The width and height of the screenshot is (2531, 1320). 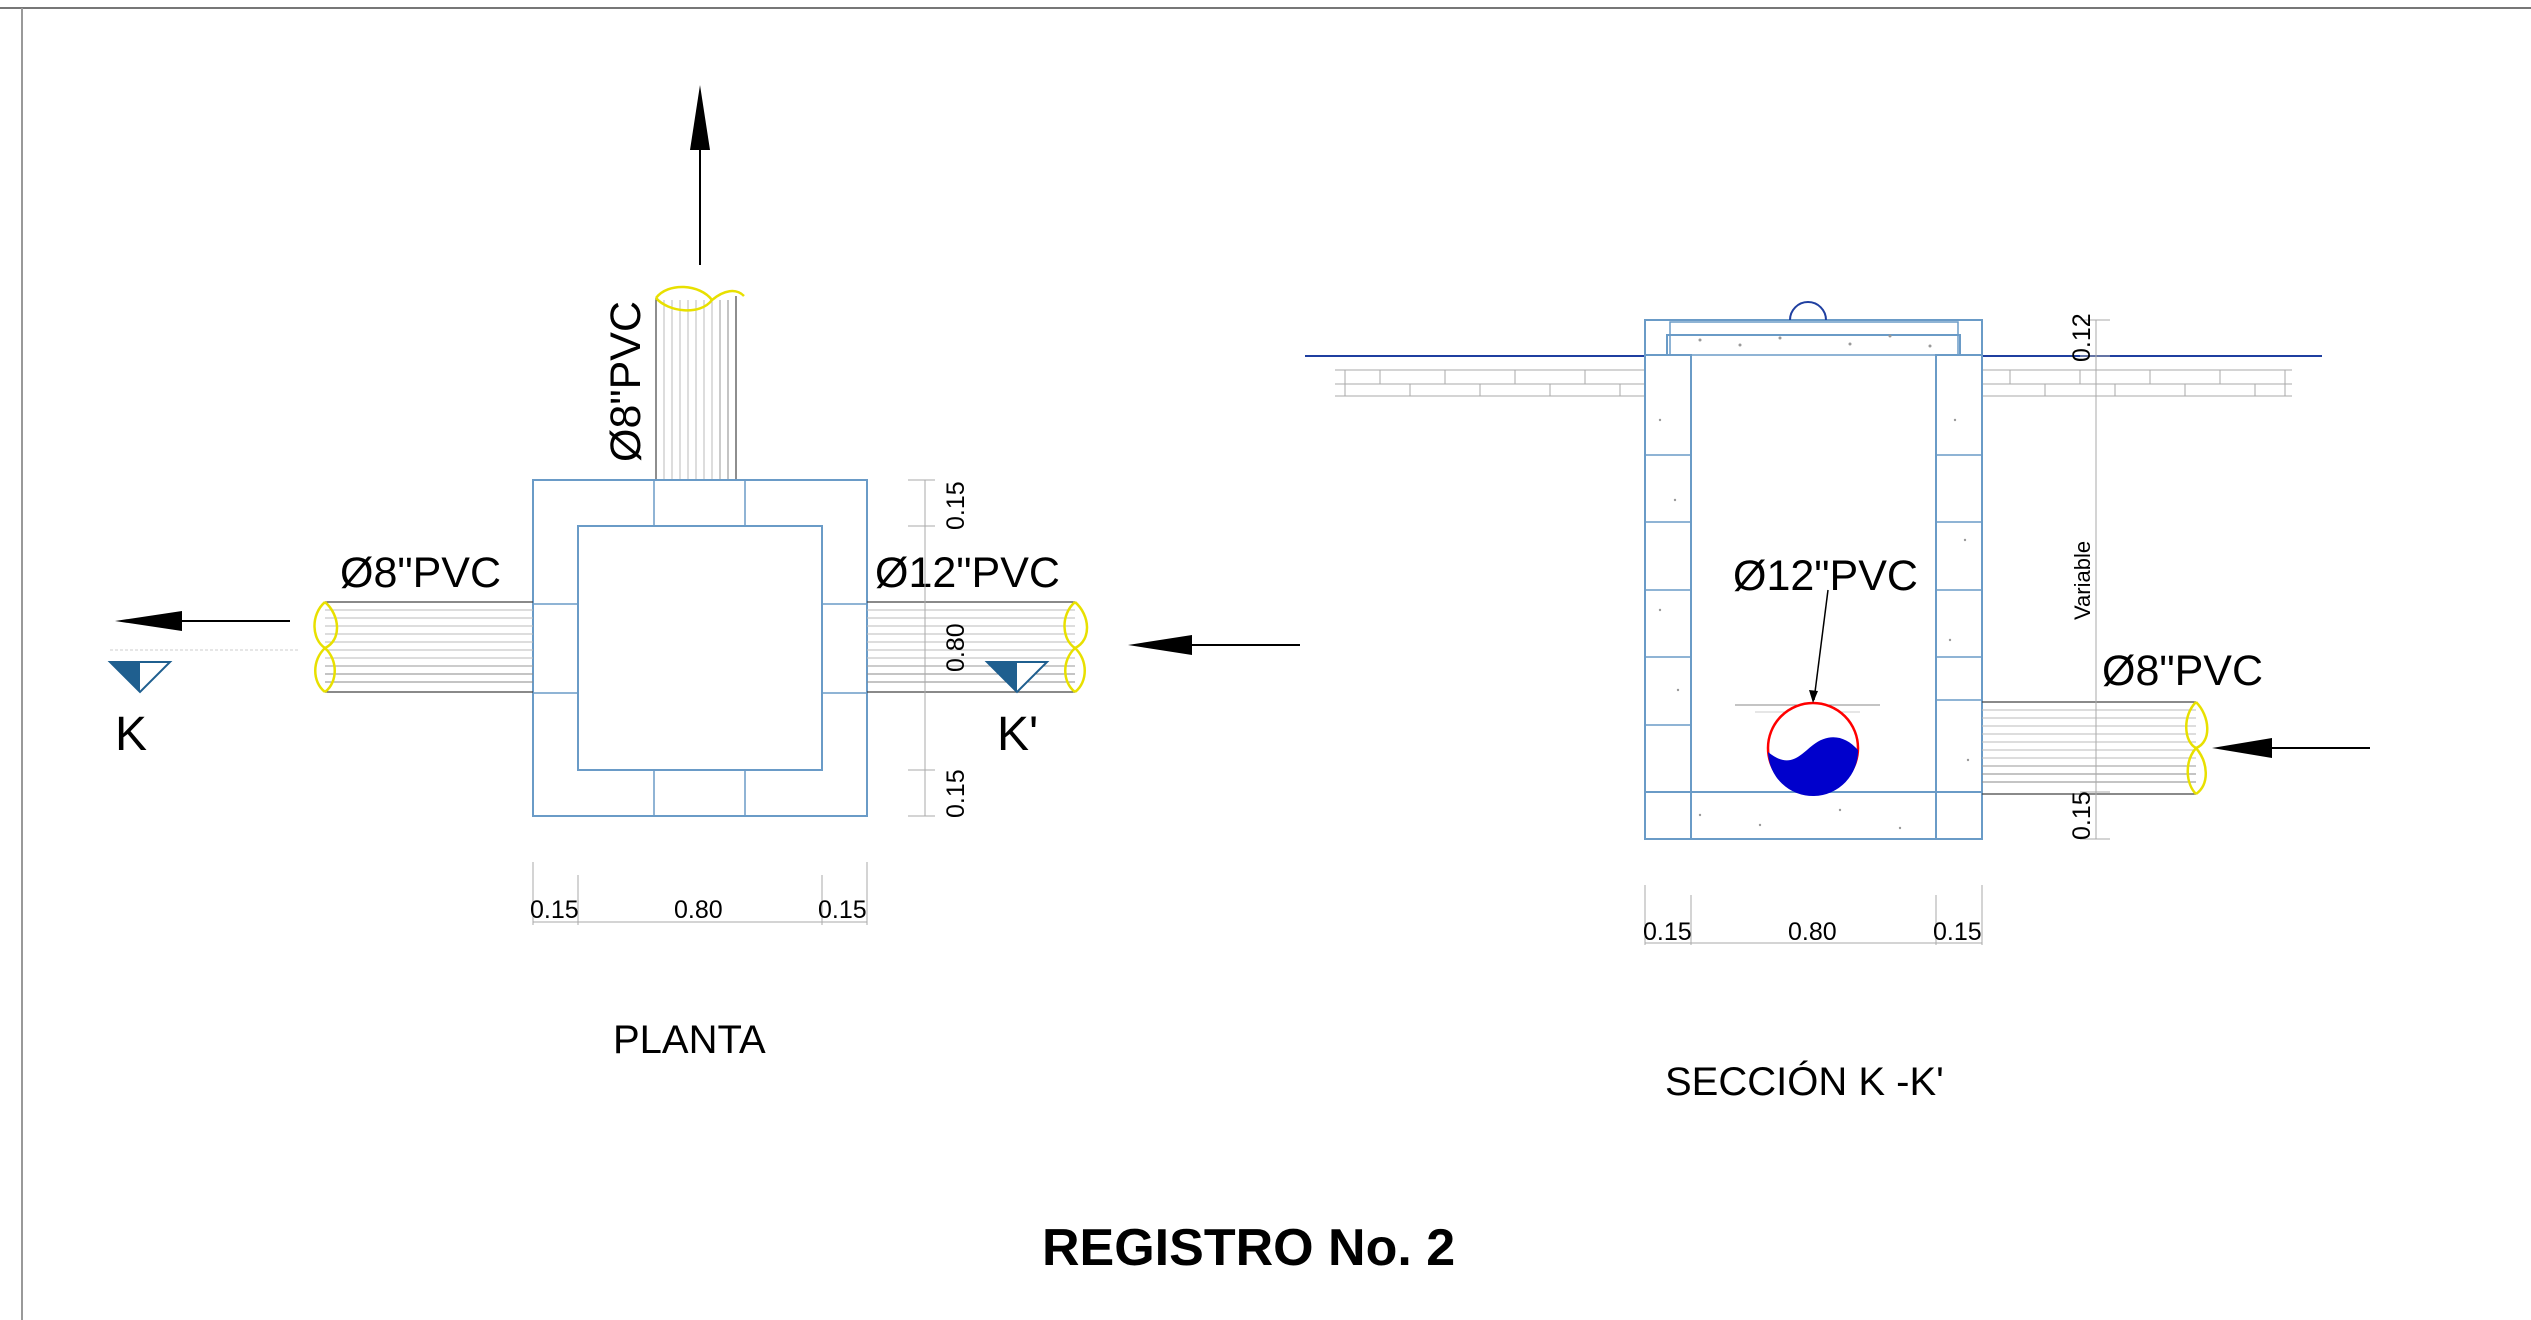 I want to click on flow-arrow-top-head, so click(x=700, y=117).